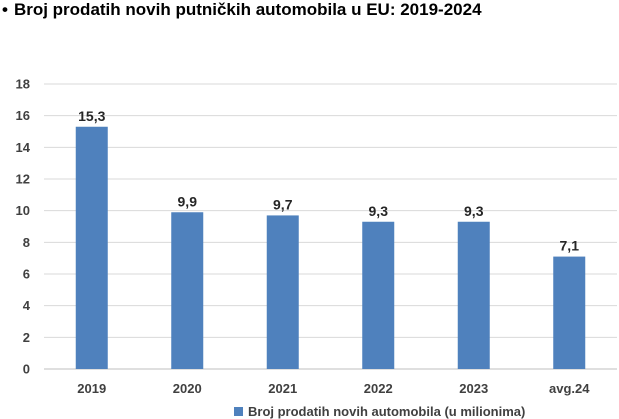 This screenshot has width=619, height=419. Describe the element at coordinates (23, 115) in the screenshot. I see `y-tick-label: 16` at that location.